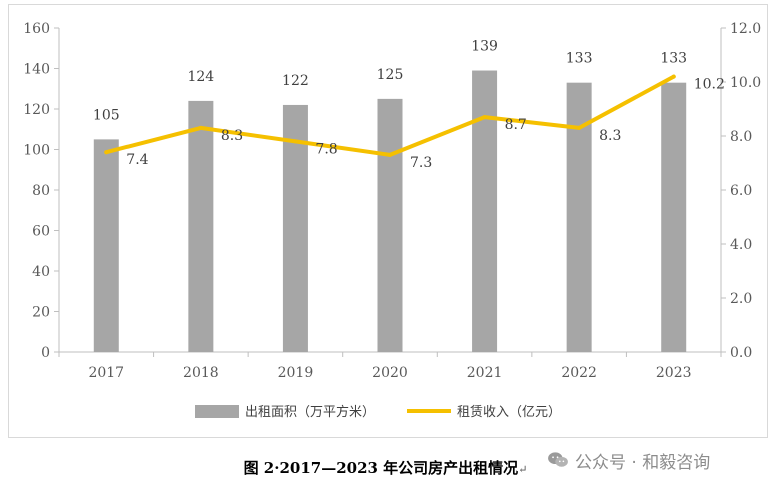 This screenshot has width=771, height=489. Describe the element at coordinates (36, 110) in the screenshot. I see `left-tick-label: 120` at that location.